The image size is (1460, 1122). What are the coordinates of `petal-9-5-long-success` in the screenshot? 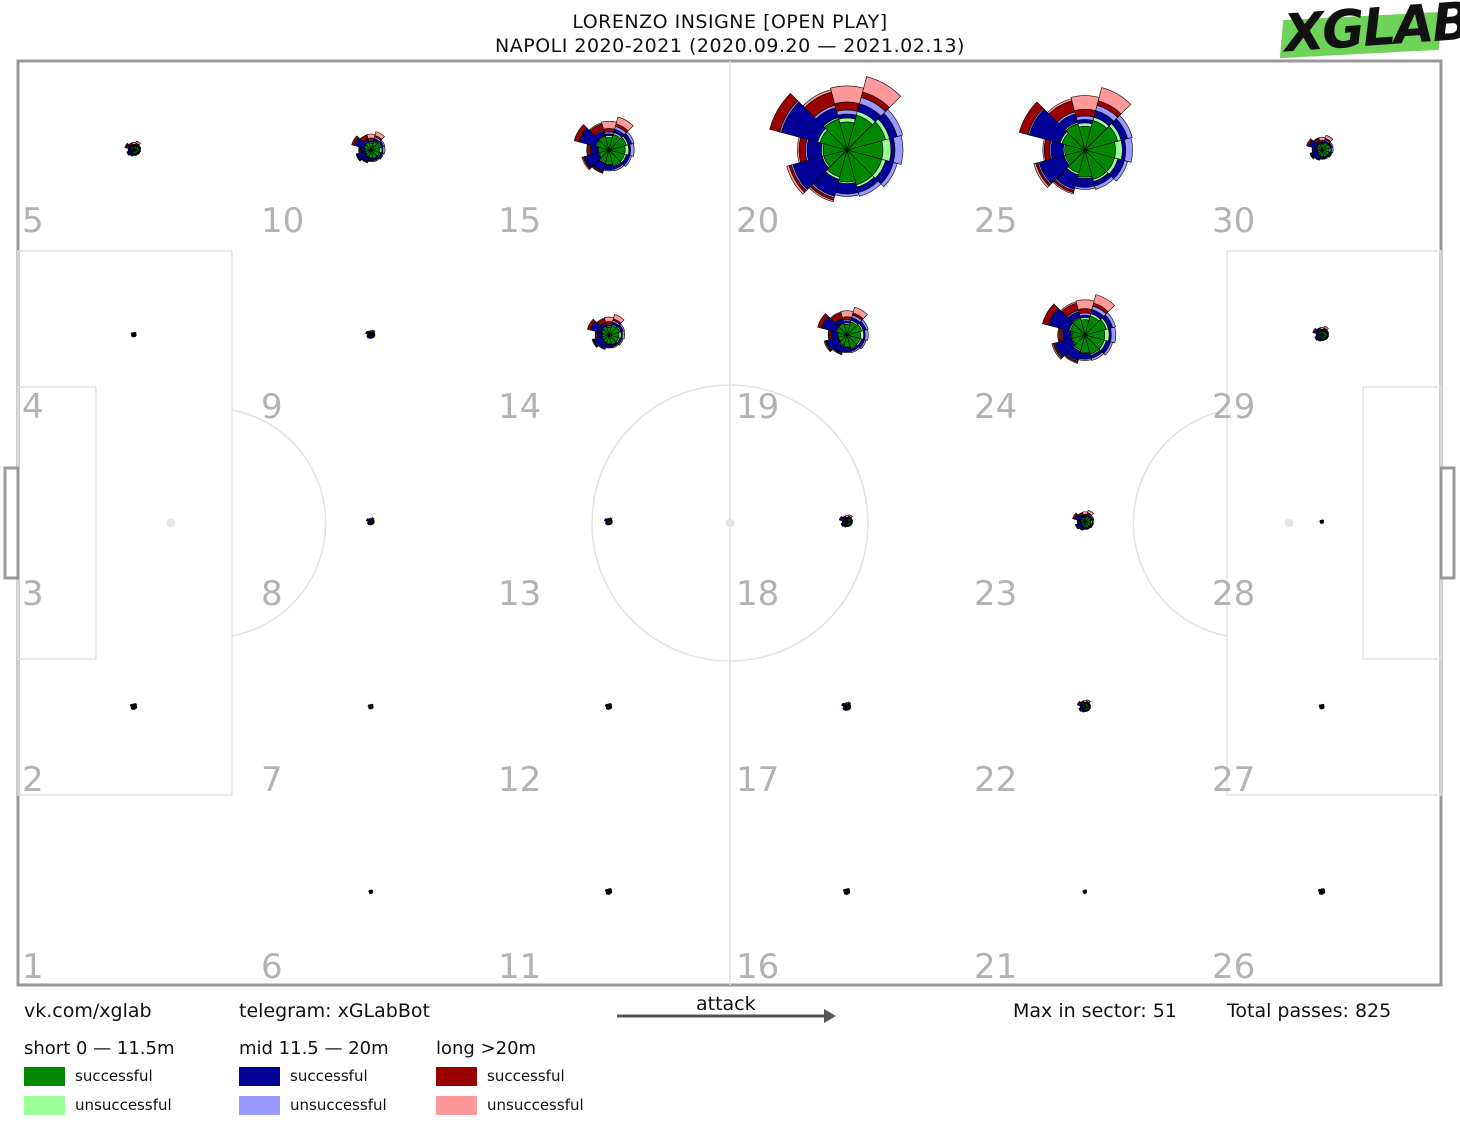 It's located at (366, 332).